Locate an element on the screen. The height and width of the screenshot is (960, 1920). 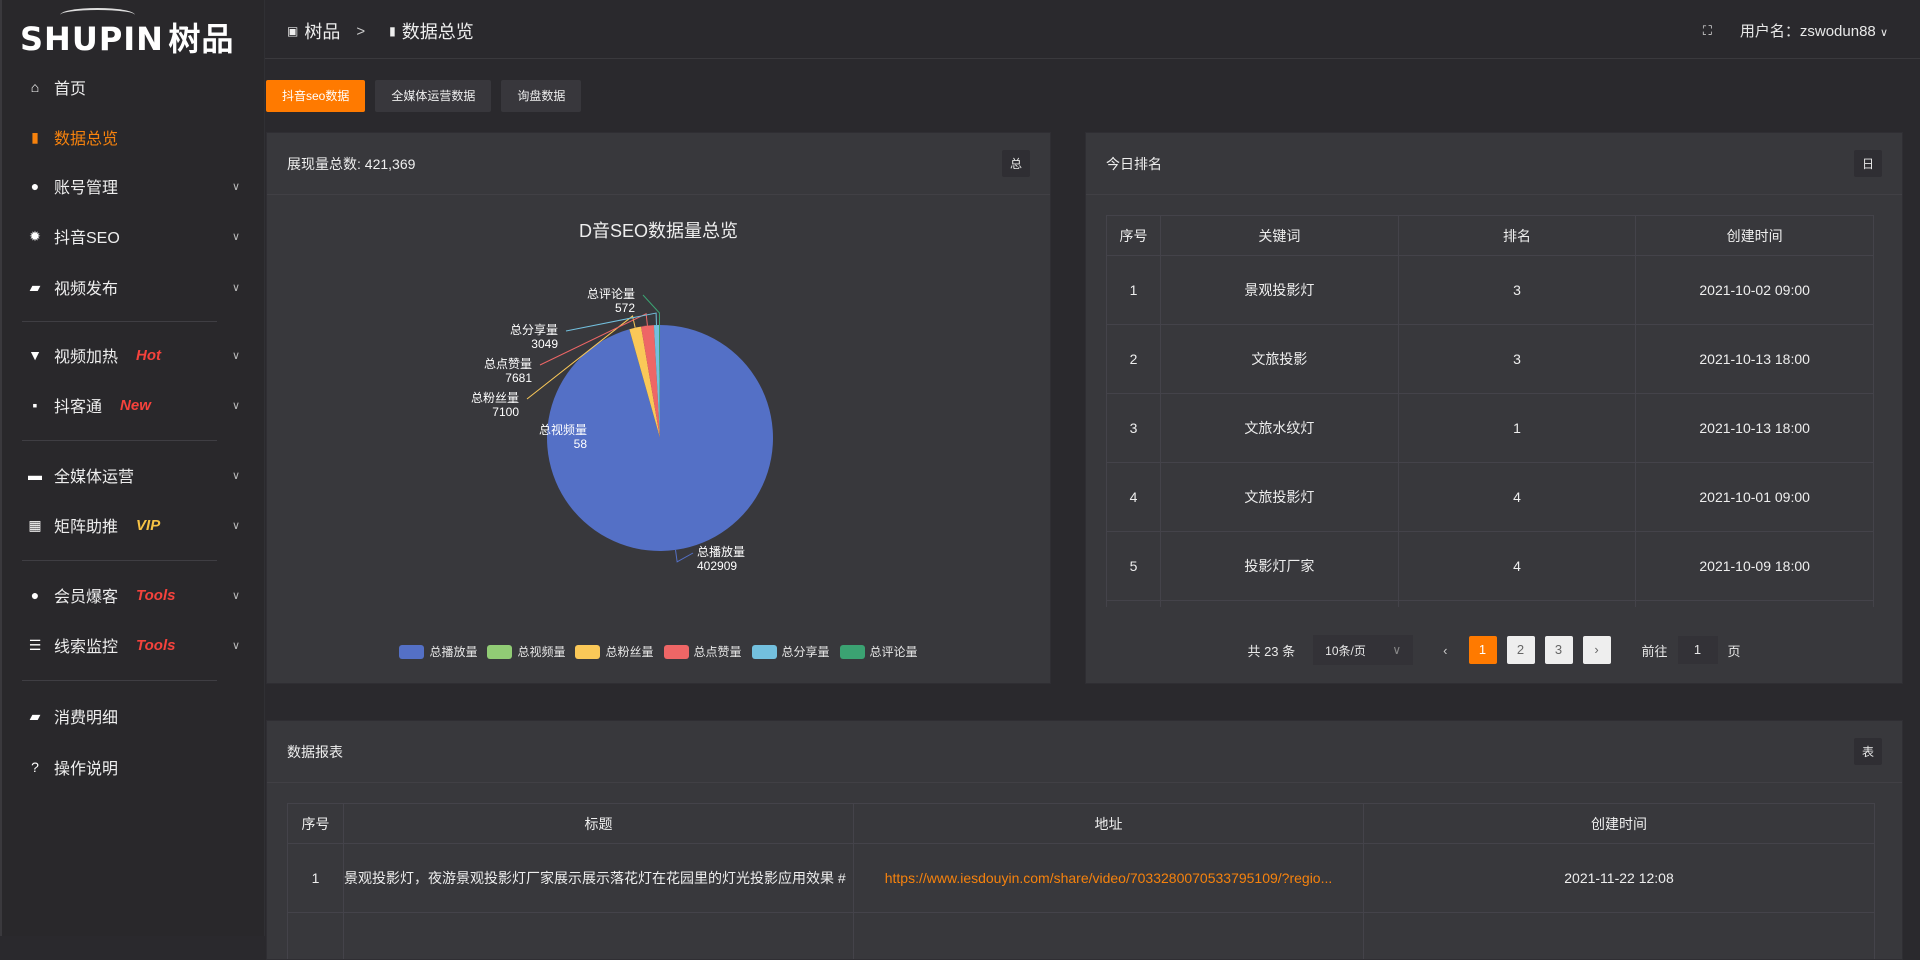
logo: SHUPIN 树品 is located at coordinates (135, 35).